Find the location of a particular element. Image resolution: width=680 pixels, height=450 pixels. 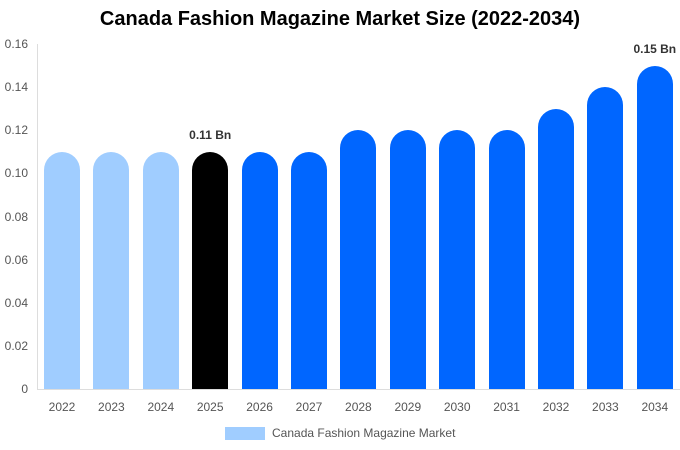

bar-2032 is located at coordinates (556, 248).